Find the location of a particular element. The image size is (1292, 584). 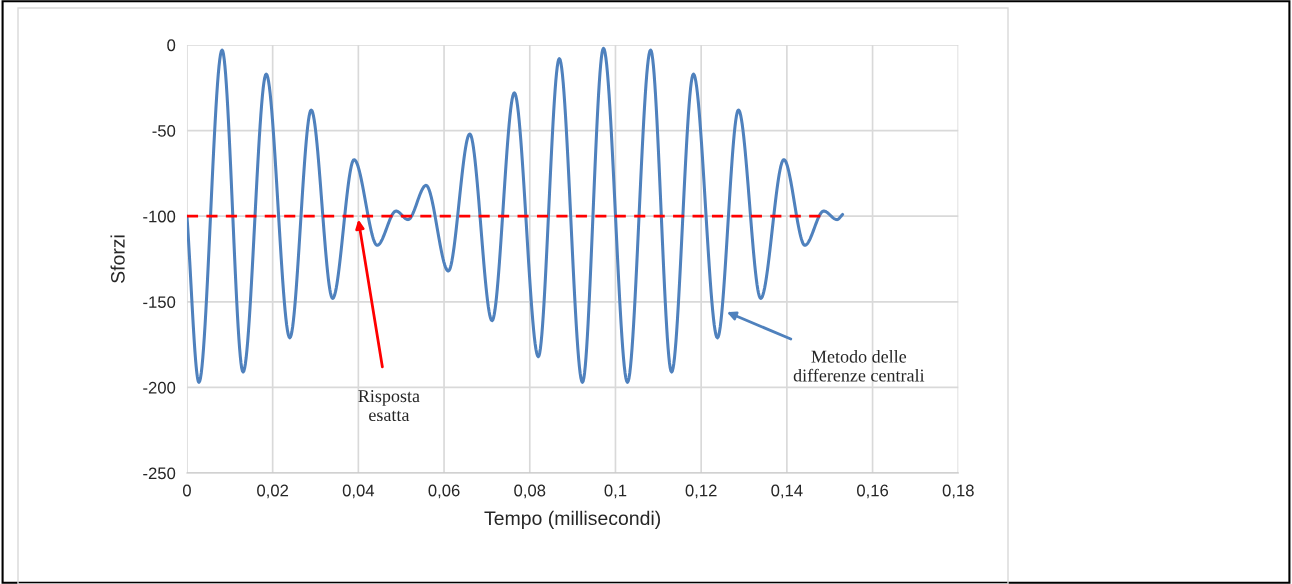

x-tick-label: 0,02 is located at coordinates (273, 491).